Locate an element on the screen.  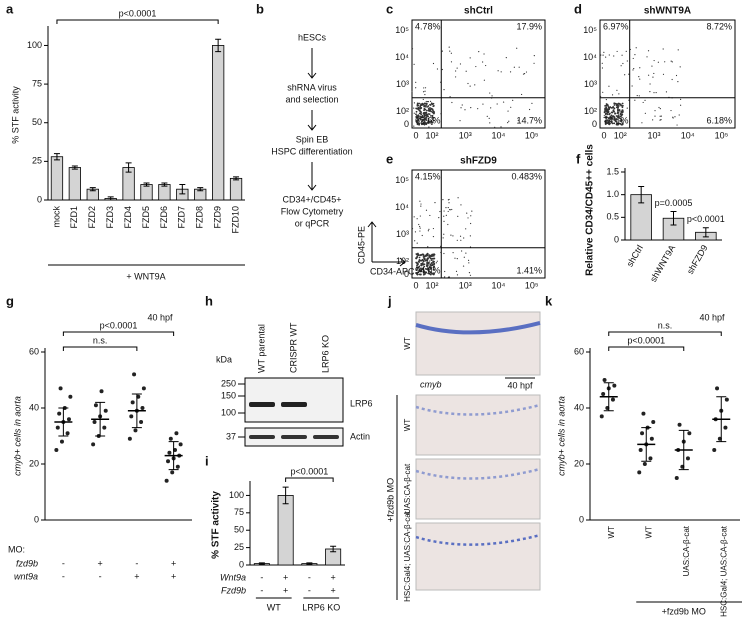
x-tick-label: FZD1 is located at coordinates (74, 217).